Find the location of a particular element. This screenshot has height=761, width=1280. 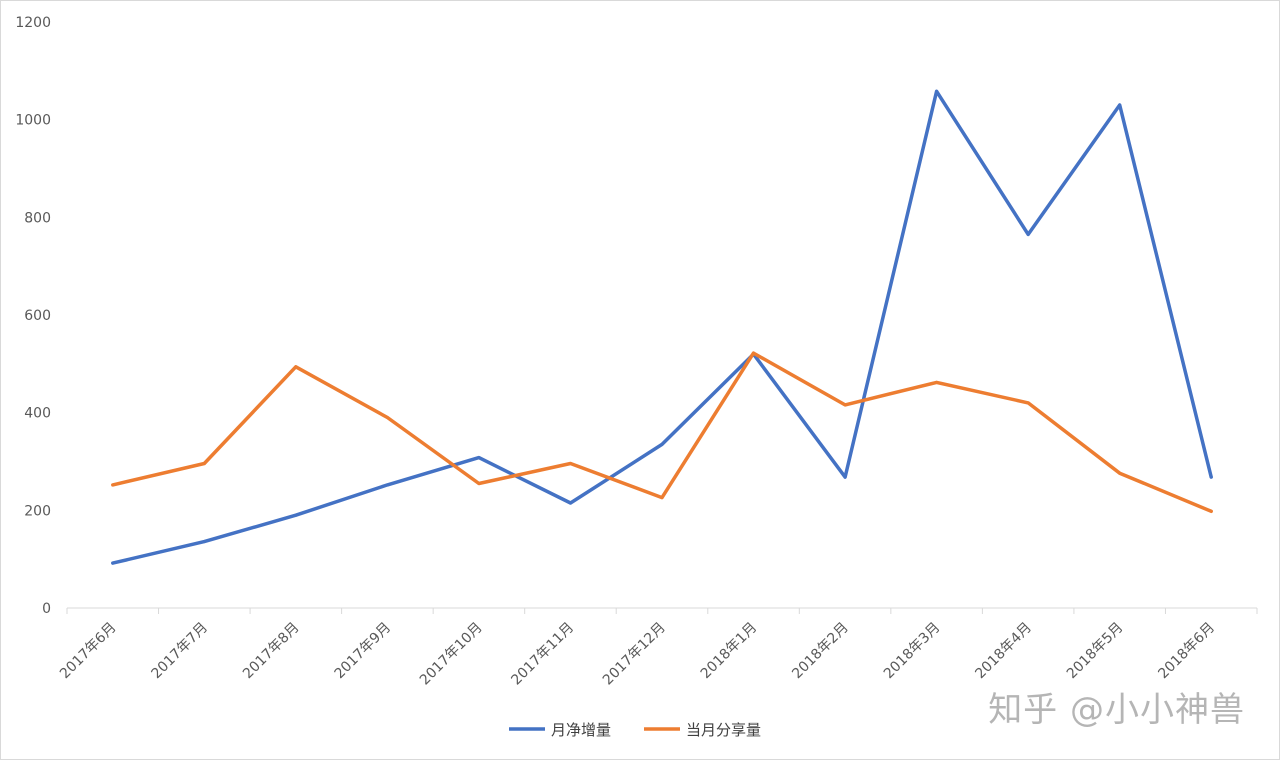

x-axis-ticks is located at coordinates (662, 611).